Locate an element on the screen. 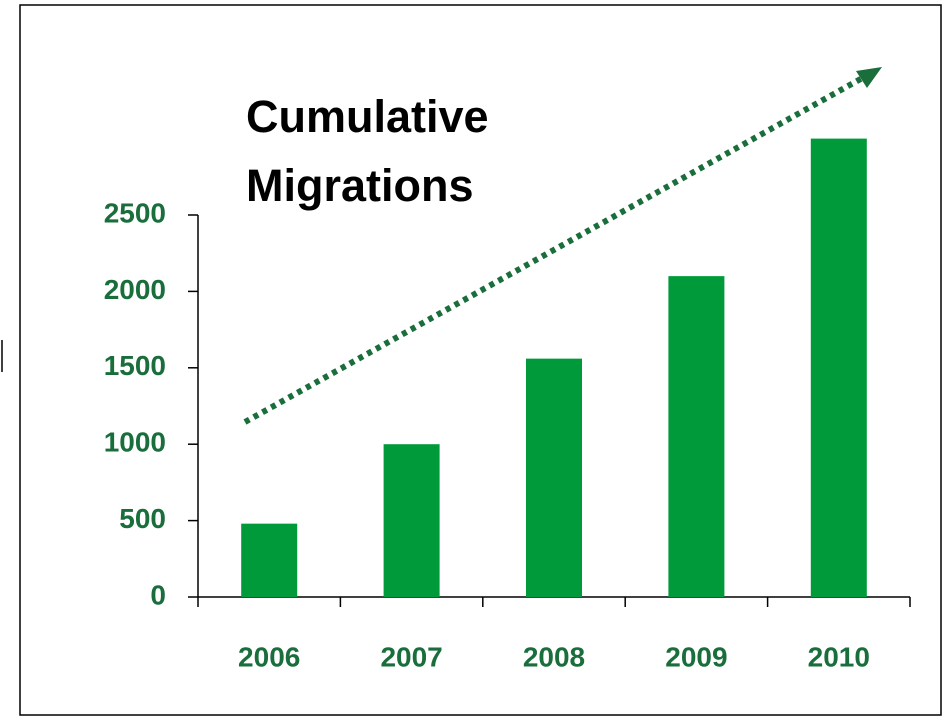 The width and height of the screenshot is (946, 725). y-tick-label: 2500 is located at coordinates (135, 212).